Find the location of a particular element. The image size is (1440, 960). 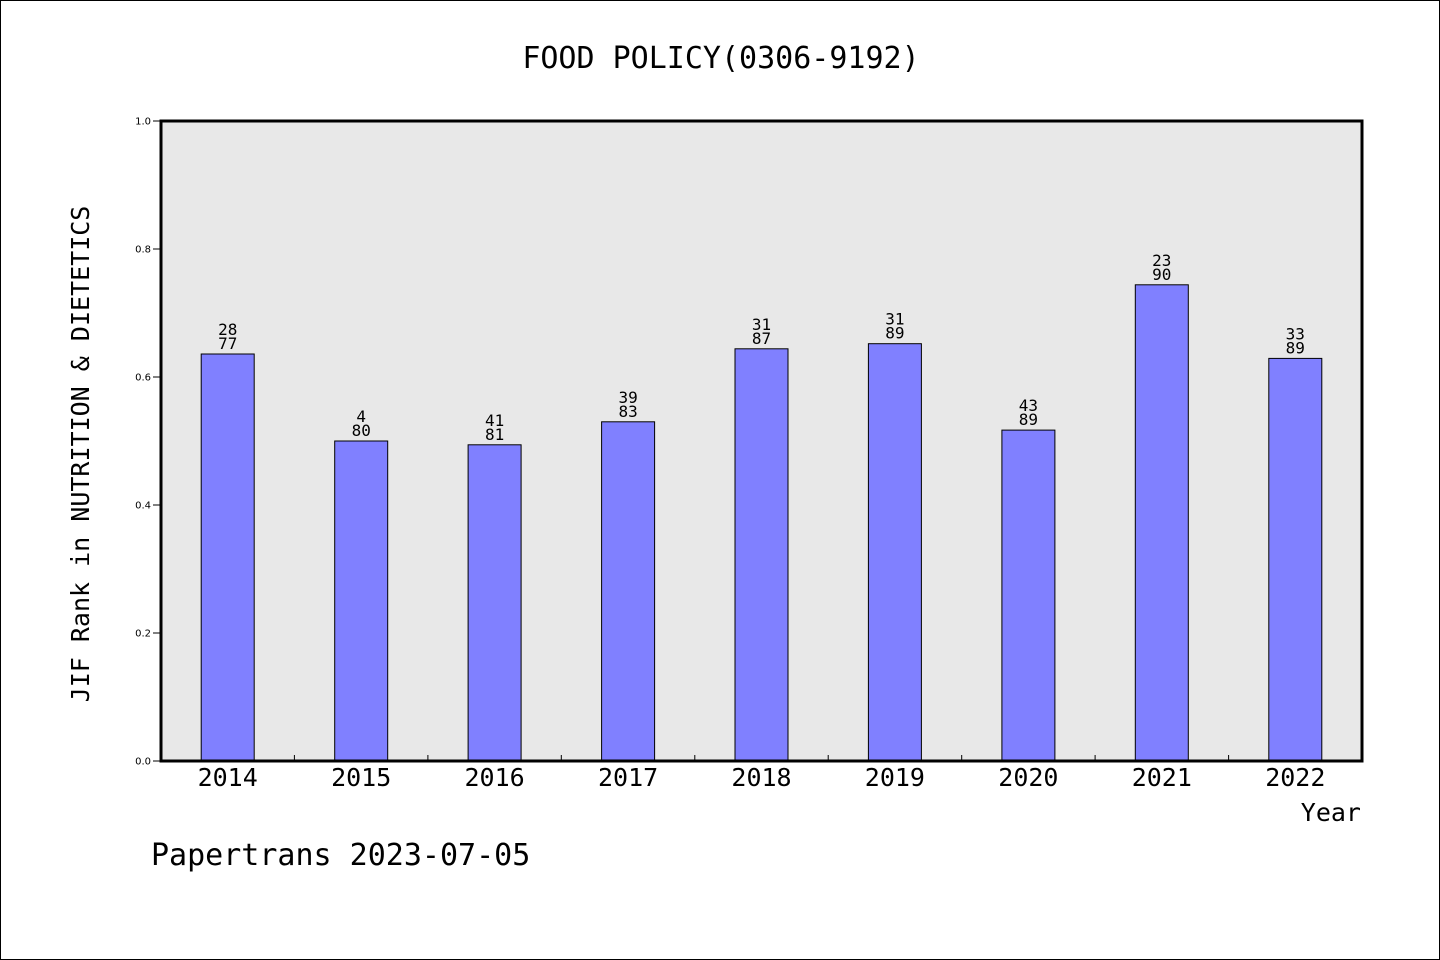

y-axis-title: JIF Rank in NUTRITION & DIETETICS is located at coordinates (80, 454).